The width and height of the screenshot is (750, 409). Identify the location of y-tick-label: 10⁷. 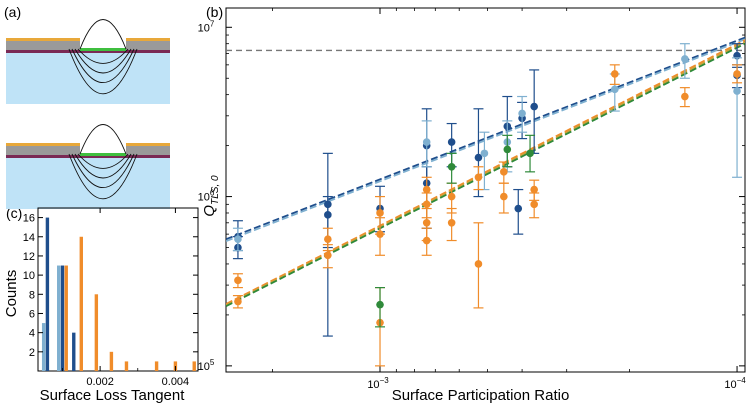
(206, 26).